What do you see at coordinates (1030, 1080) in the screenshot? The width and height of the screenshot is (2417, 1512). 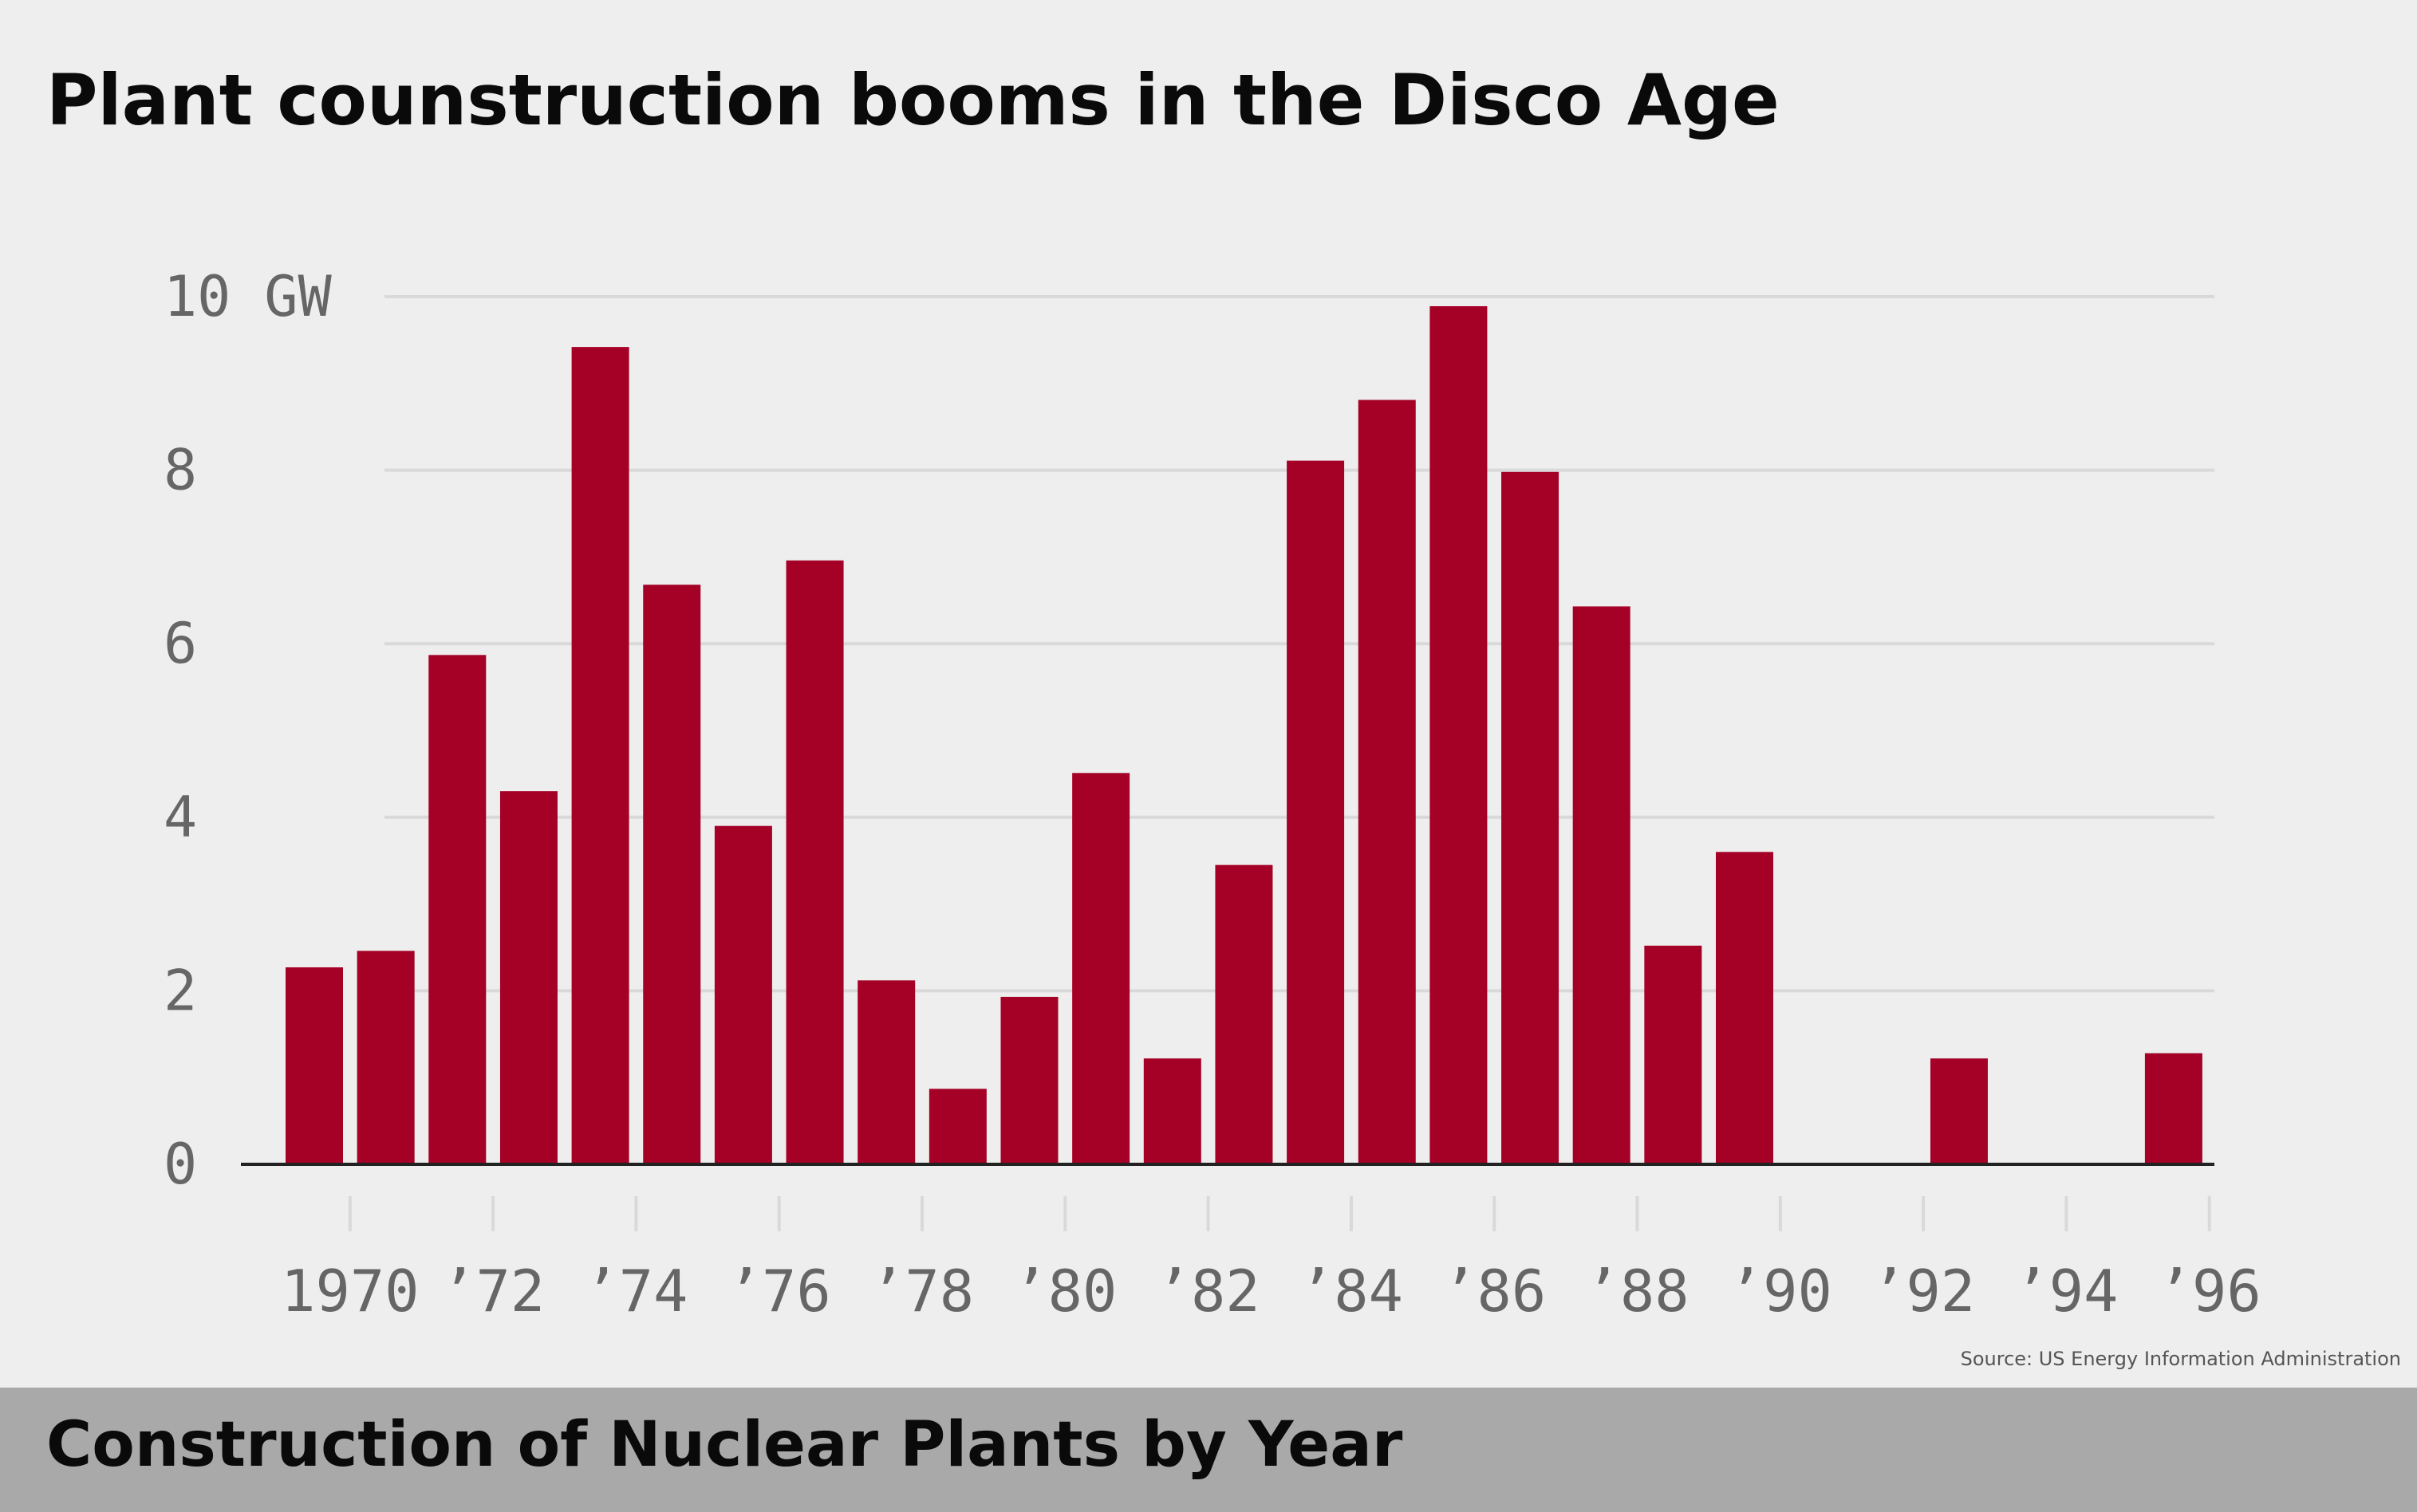 I see `bar-1980` at bounding box center [1030, 1080].